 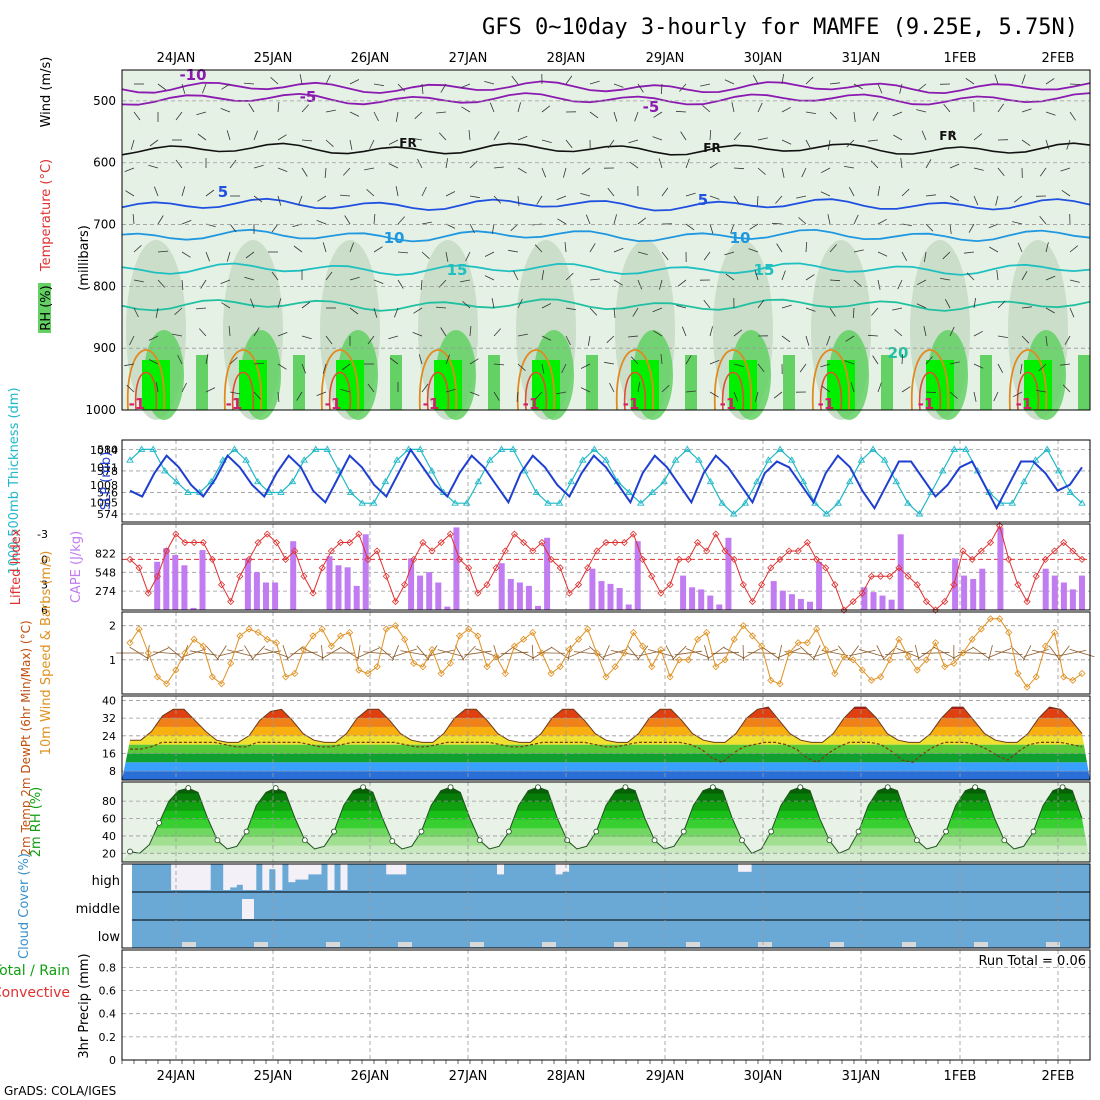 What do you see at coordinates (109, 937) in the screenshot?
I see `cloud-layer-label: low` at bounding box center [109, 937].